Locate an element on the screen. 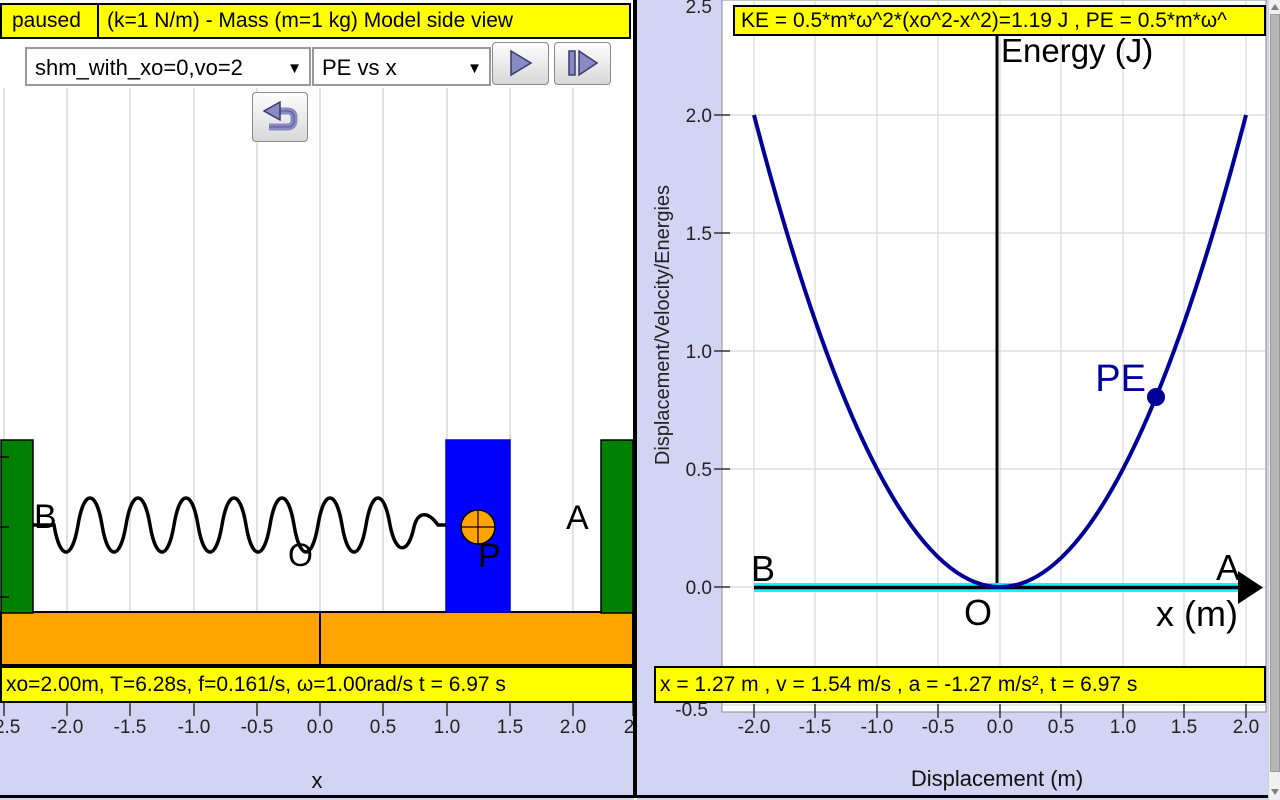 Image resolution: width=1280 pixels, height=800 pixels. toolbar: shm_with_xo=0,vo=2 ▼ PE vs x ▼ is located at coordinates (317, 63).